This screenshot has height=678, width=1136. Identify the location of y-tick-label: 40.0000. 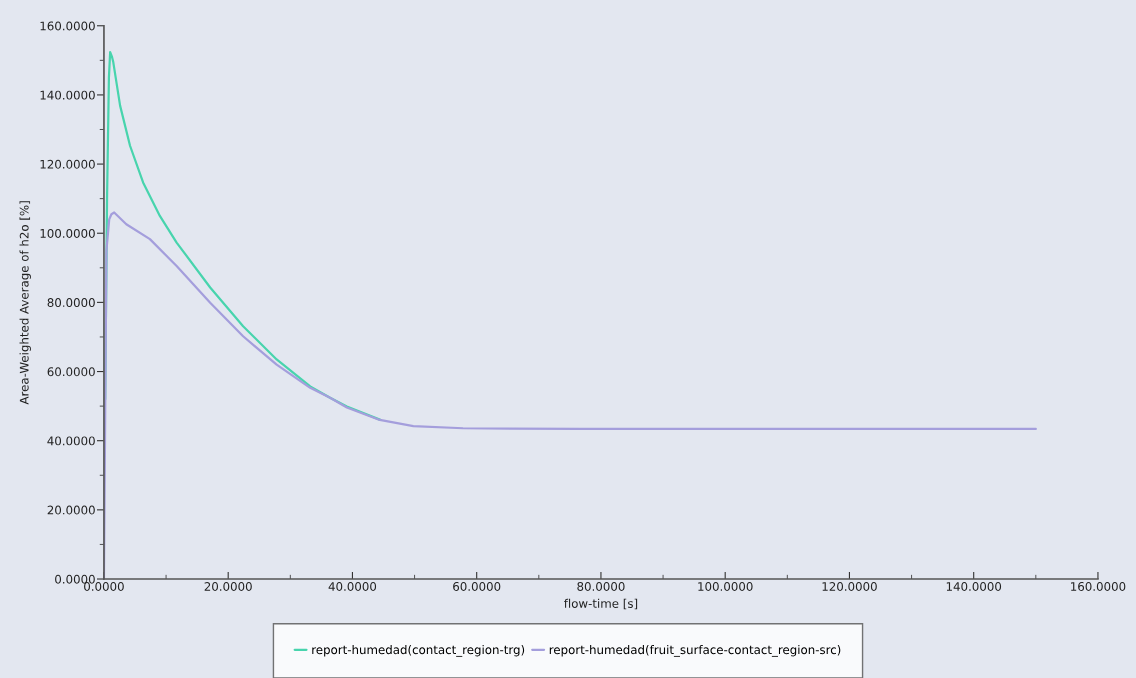
(71, 441).